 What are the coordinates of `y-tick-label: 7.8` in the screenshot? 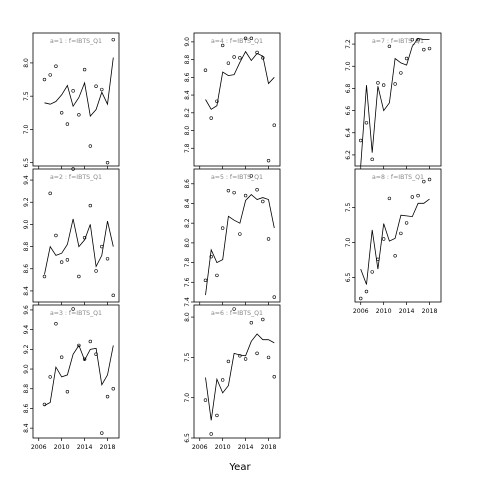 It's located at (187, 148).